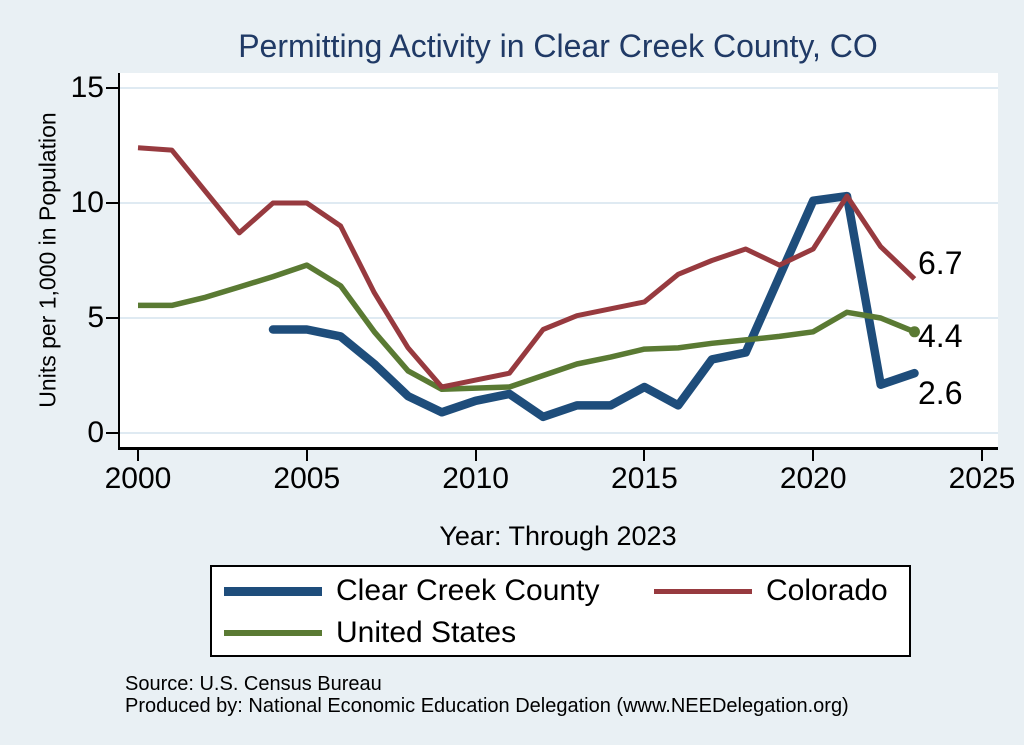 Image resolution: width=1024 pixels, height=745 pixels. Describe the element at coordinates (813, 478) in the screenshot. I see `x-tick-label-2020: 2020` at that location.